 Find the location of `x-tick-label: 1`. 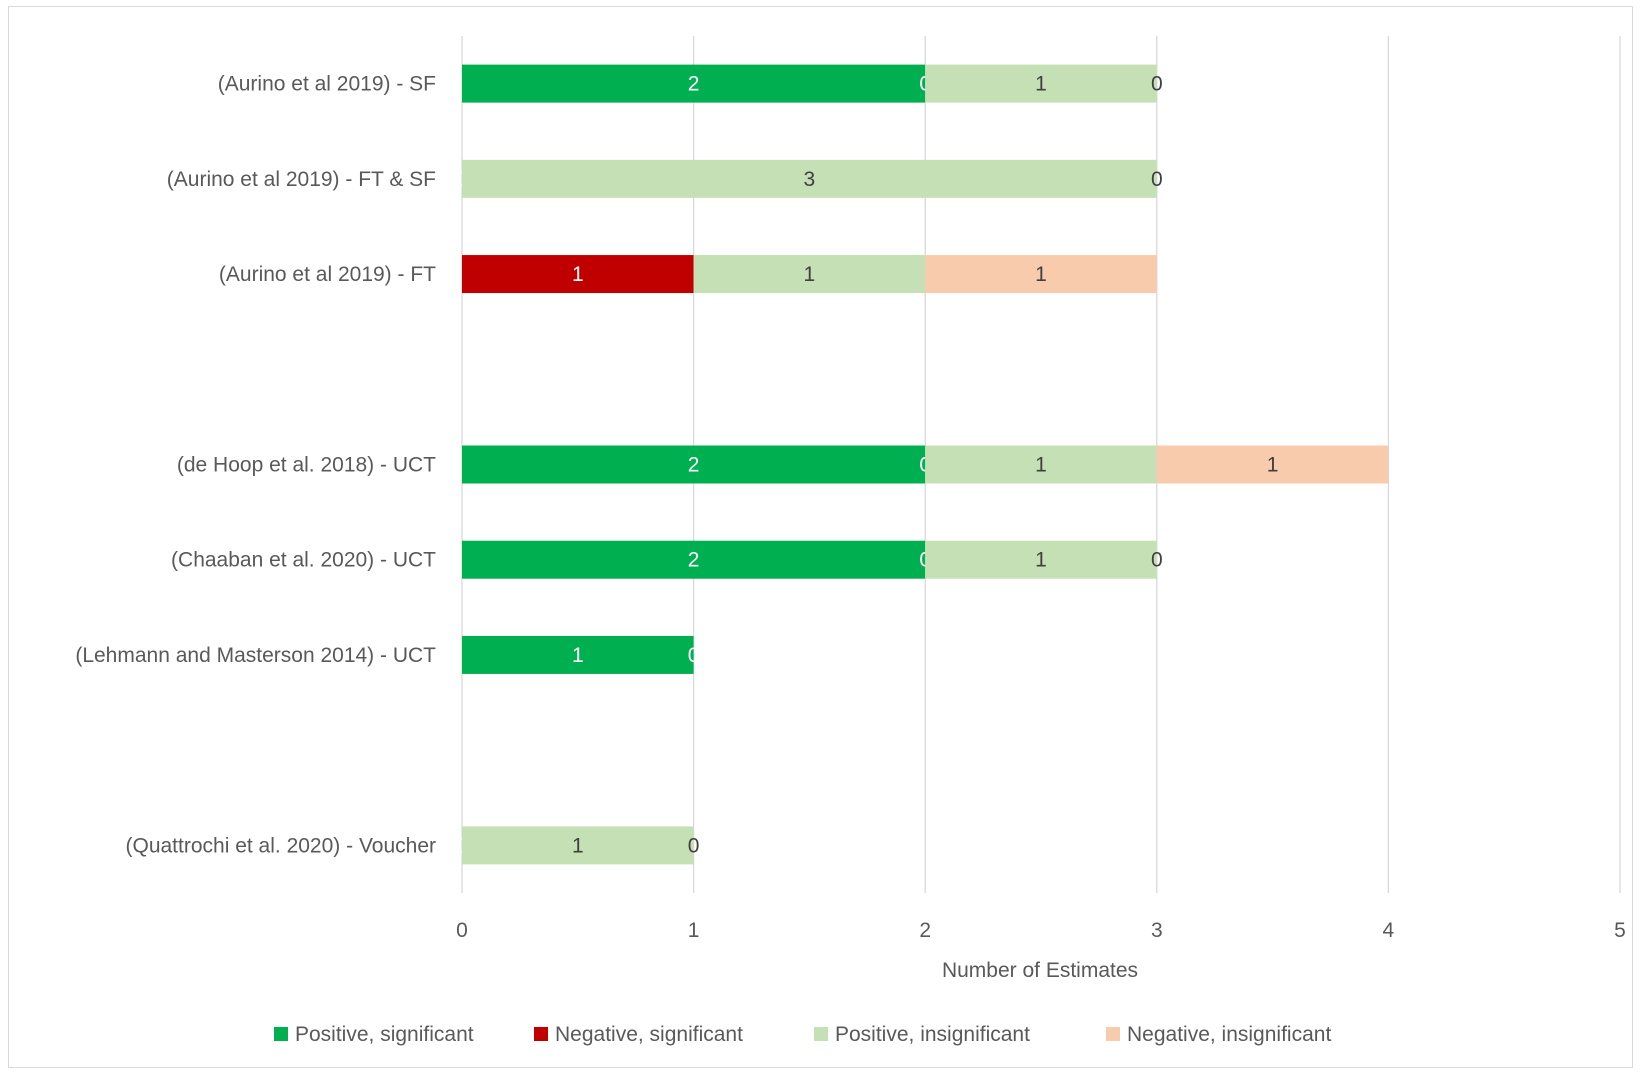

x-tick-label: 1 is located at coordinates (694, 930).